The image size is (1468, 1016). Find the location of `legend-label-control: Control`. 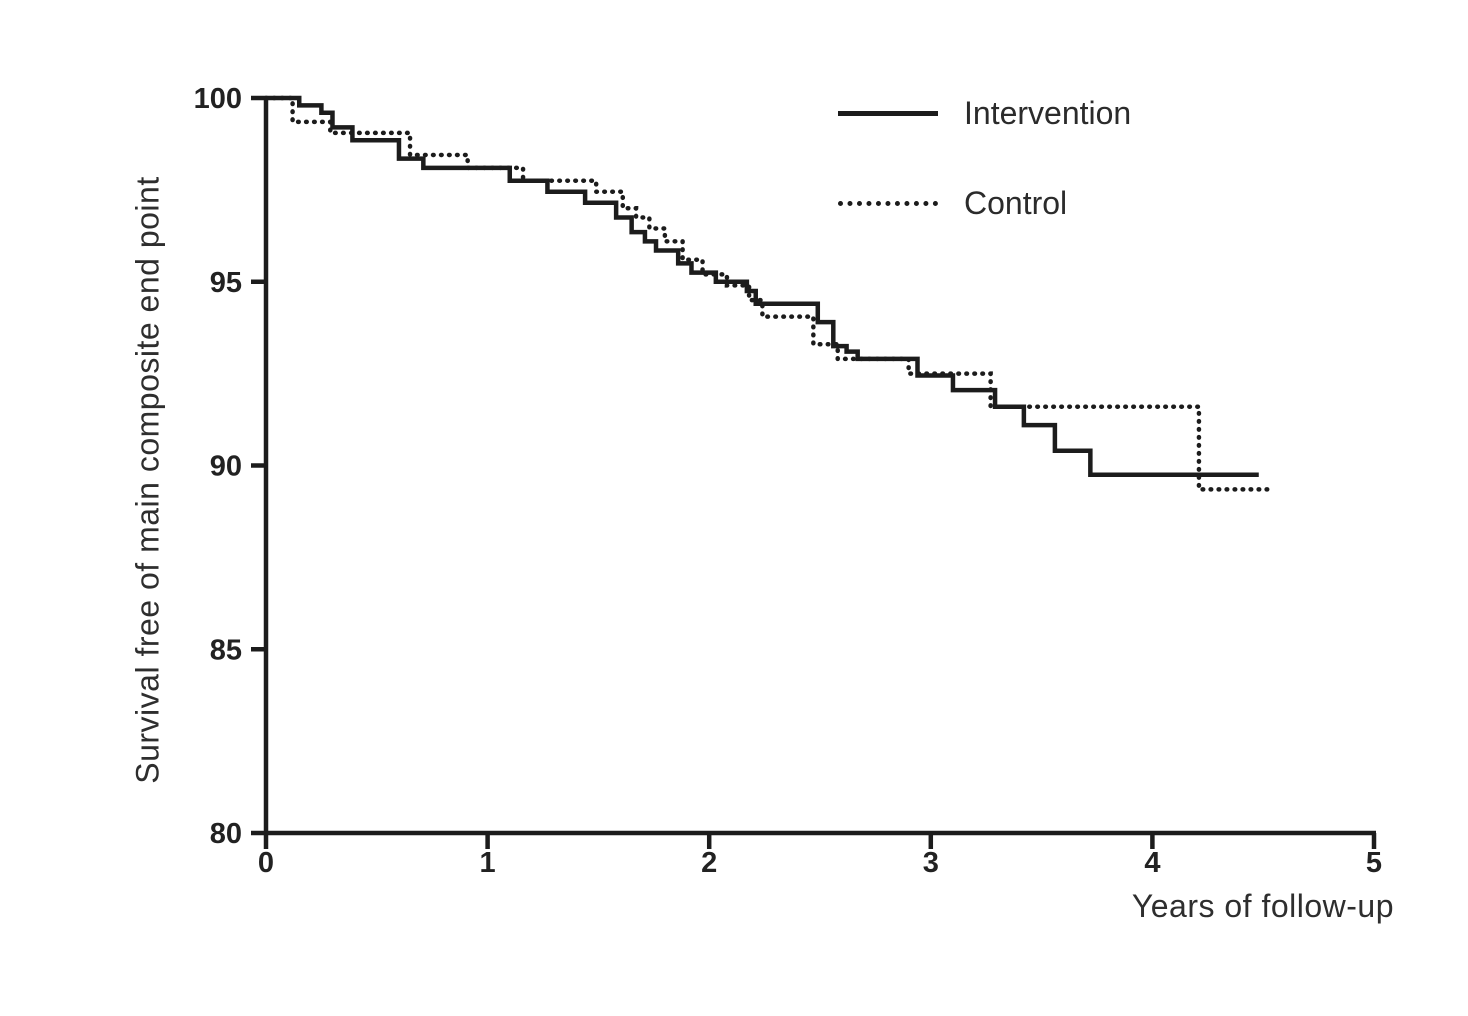

legend-label-control: Control is located at coordinates (1016, 202).